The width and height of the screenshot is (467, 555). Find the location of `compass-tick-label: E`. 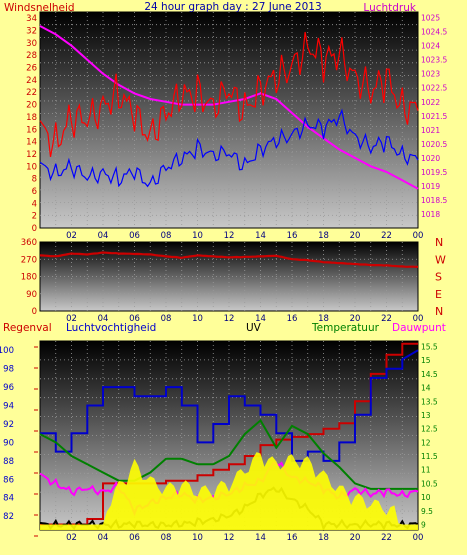

compass-tick-label: E is located at coordinates (438, 294).